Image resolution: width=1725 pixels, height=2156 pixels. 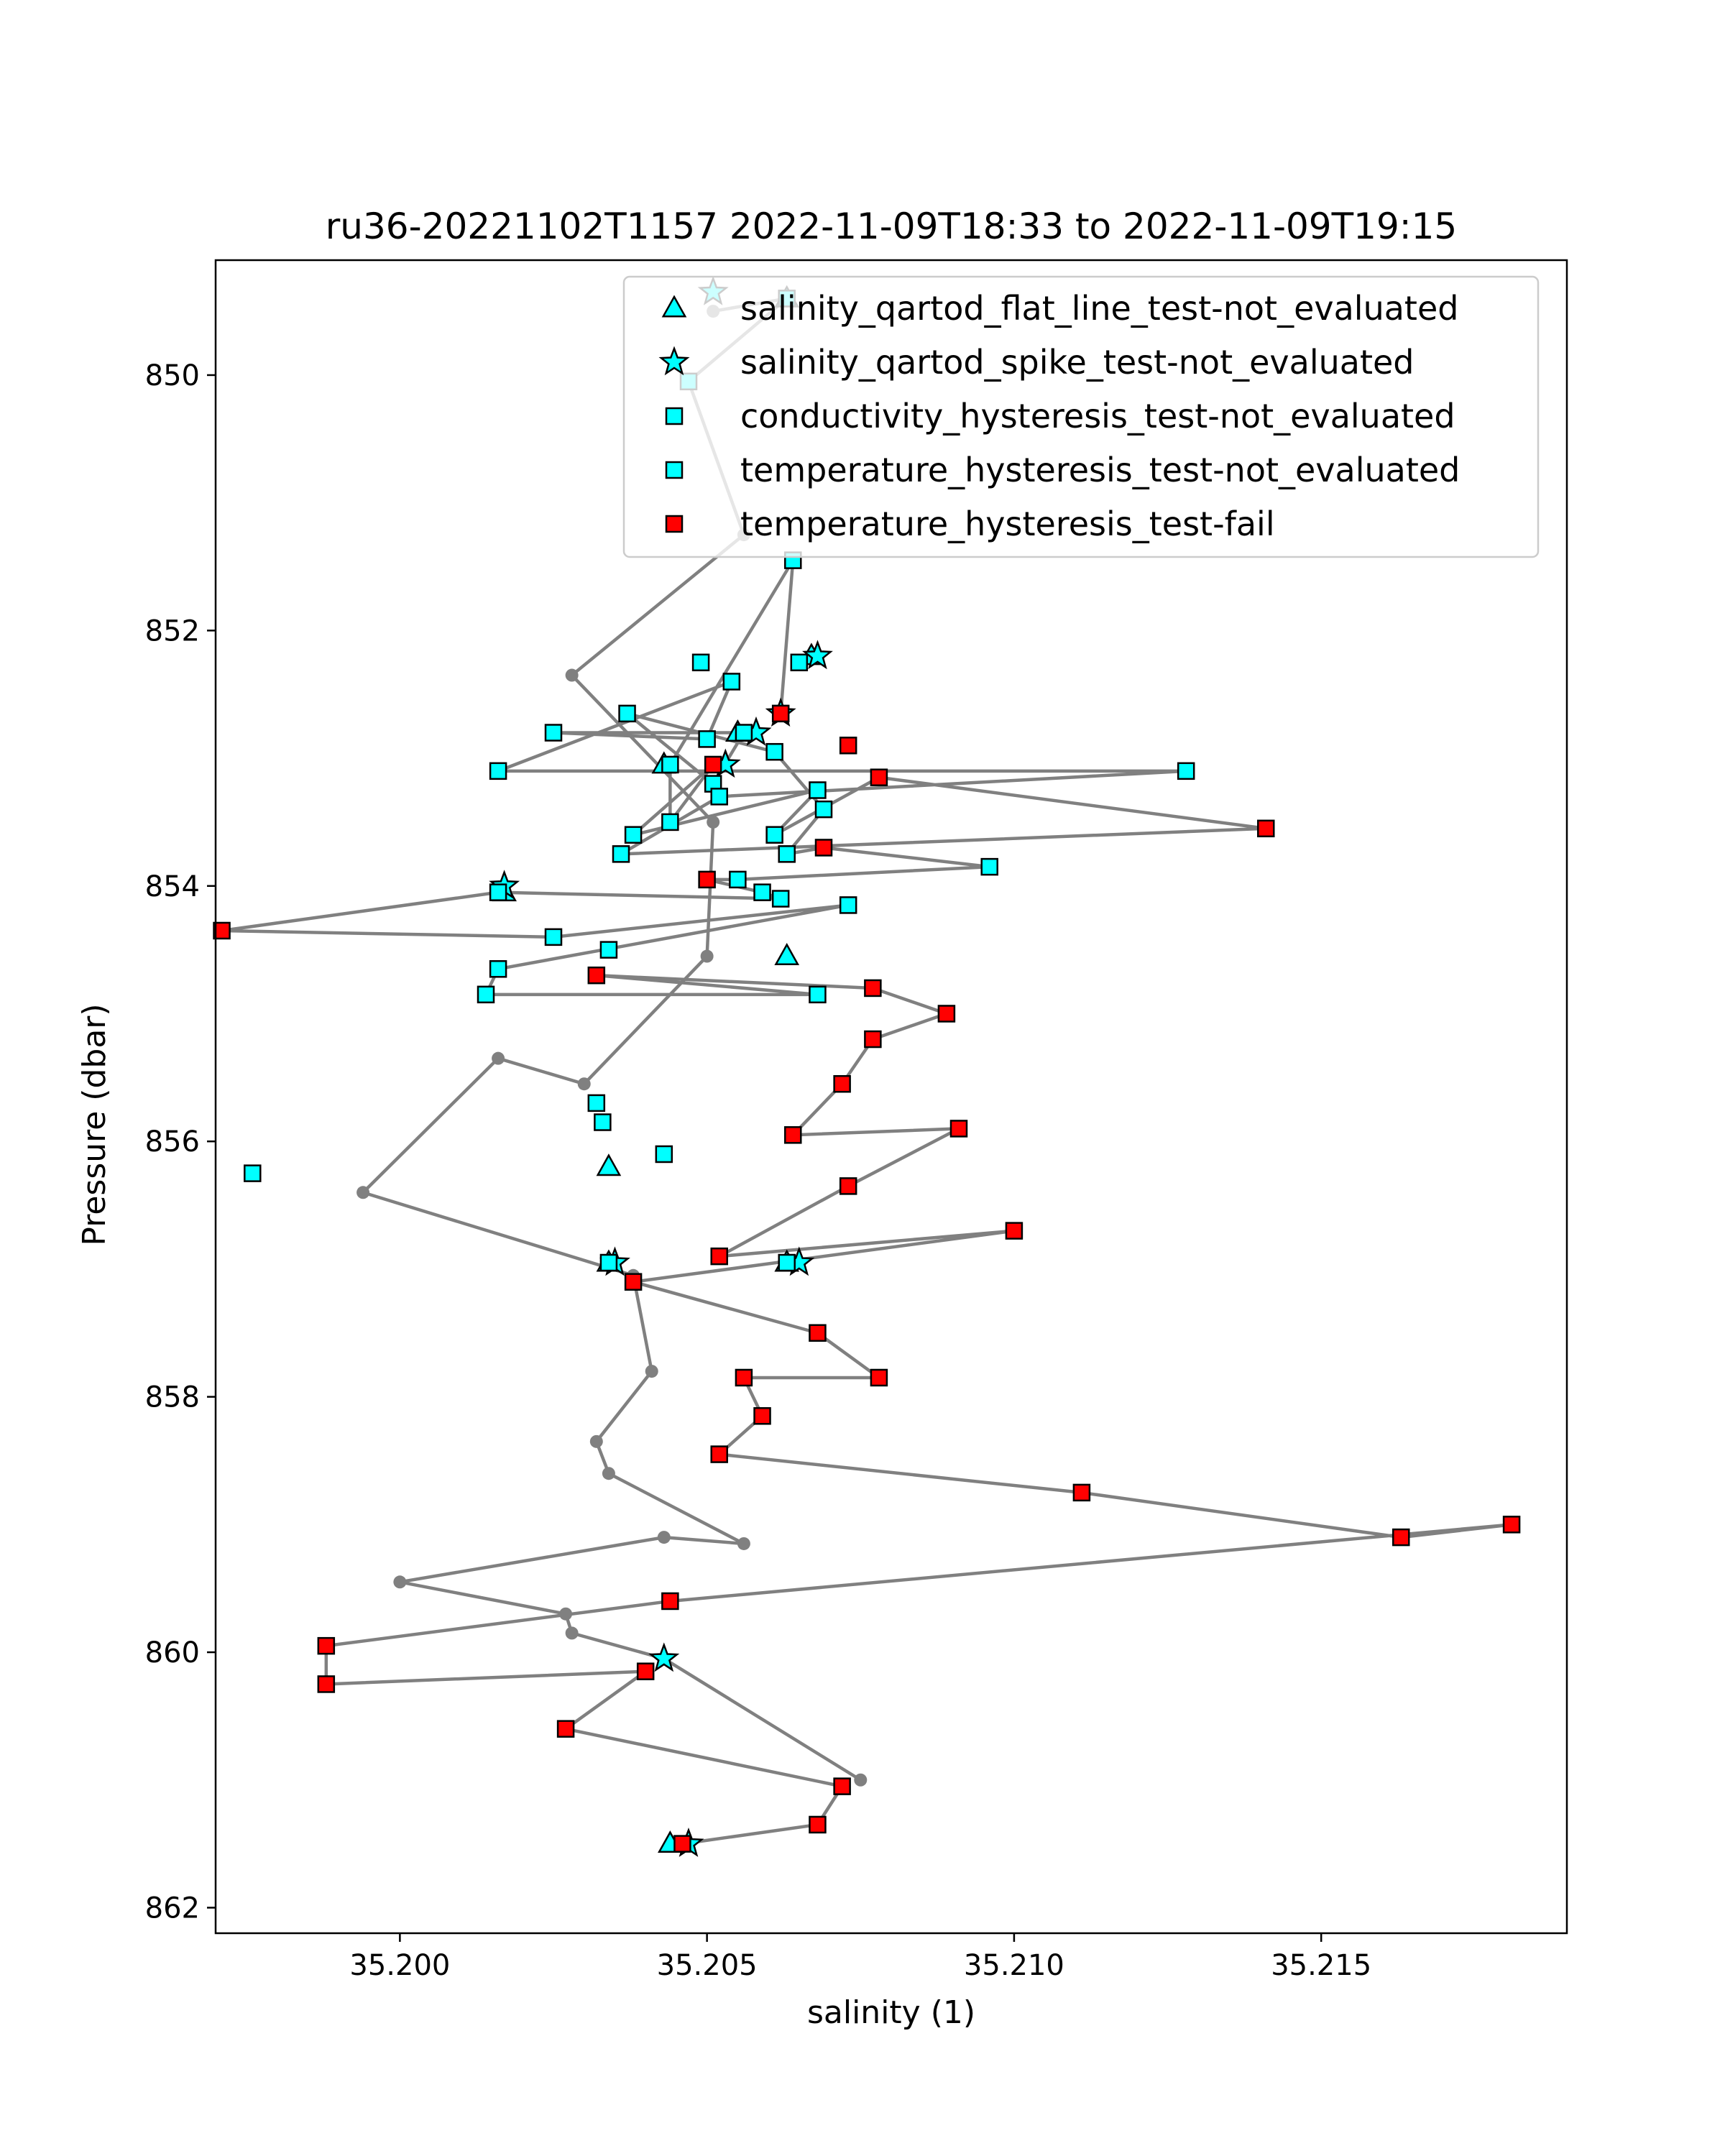 What do you see at coordinates (94, 1124) in the screenshot?
I see `y-axis-label: Pressure (dbar)` at bounding box center [94, 1124].